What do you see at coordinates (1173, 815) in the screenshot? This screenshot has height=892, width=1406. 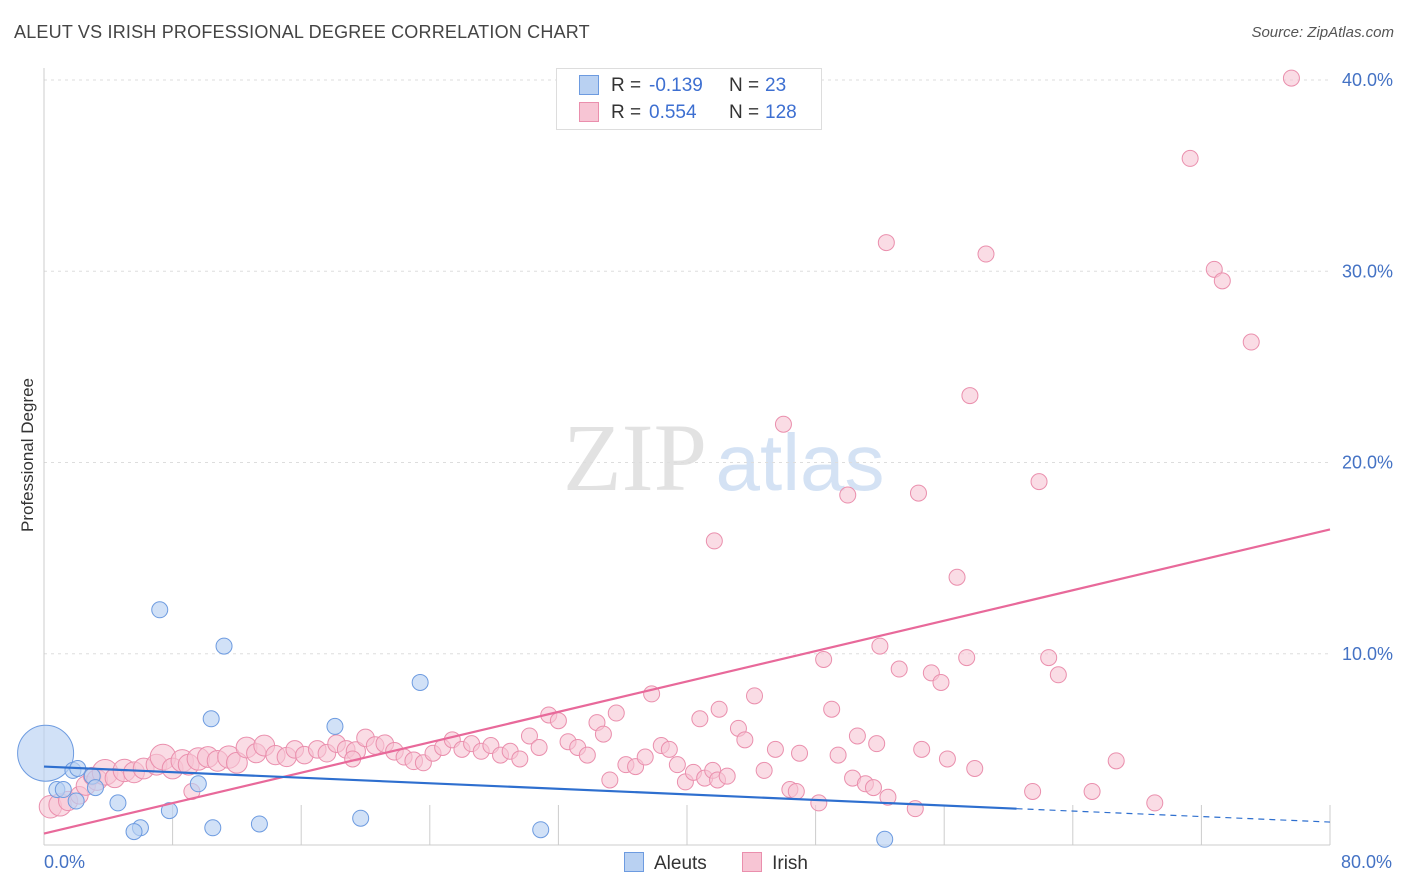 I see `aleut-trend-extension` at bounding box center [1173, 815].